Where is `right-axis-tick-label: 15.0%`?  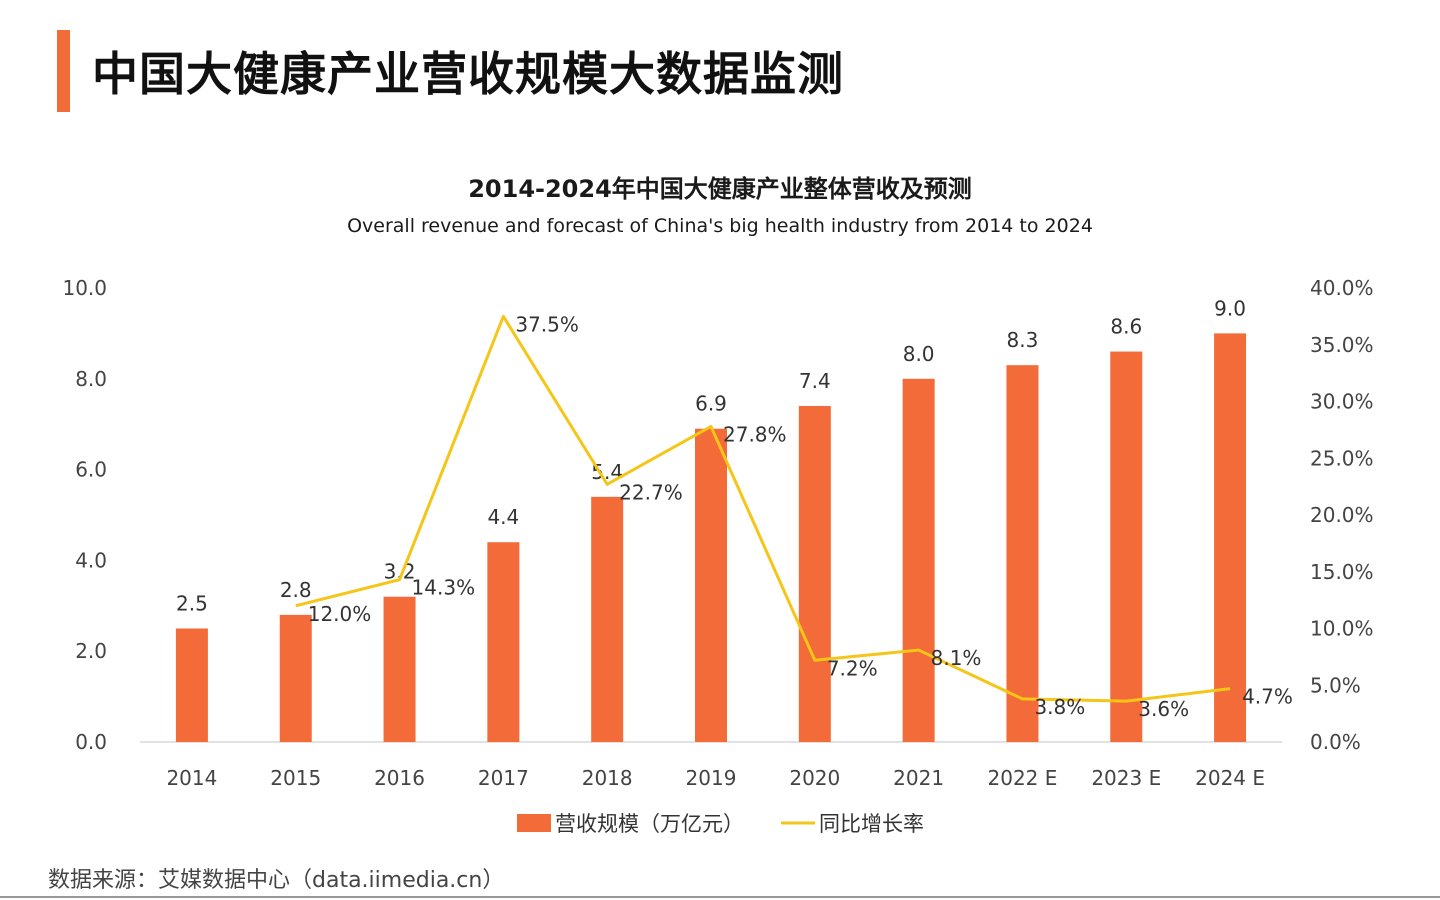 right-axis-tick-label: 15.0% is located at coordinates (1342, 572).